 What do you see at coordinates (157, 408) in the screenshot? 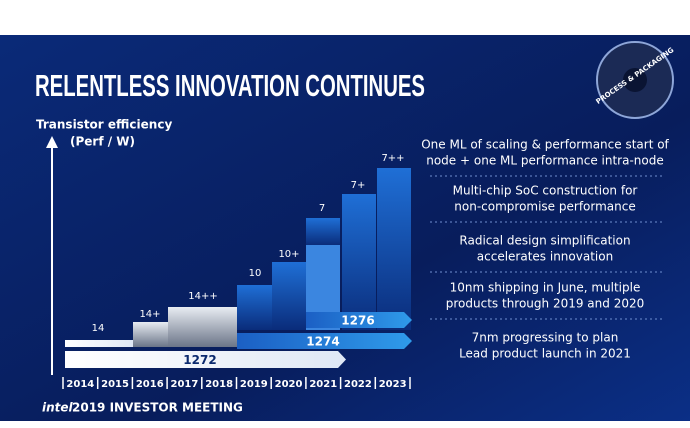
I see `event: 2019 INVESTOR MEETING` at bounding box center [157, 408].